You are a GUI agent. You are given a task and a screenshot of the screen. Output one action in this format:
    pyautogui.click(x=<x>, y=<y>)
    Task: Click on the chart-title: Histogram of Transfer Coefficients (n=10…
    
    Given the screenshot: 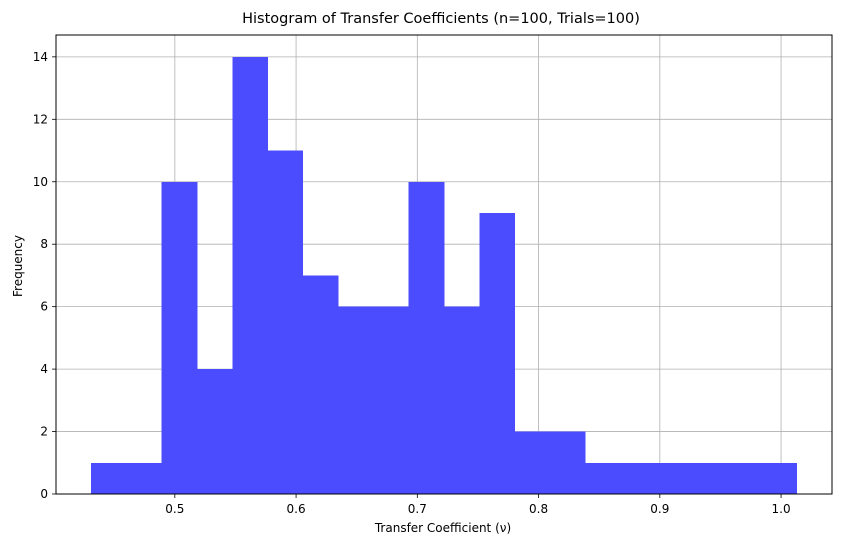 What is the action you would take?
    pyautogui.click(x=441, y=19)
    